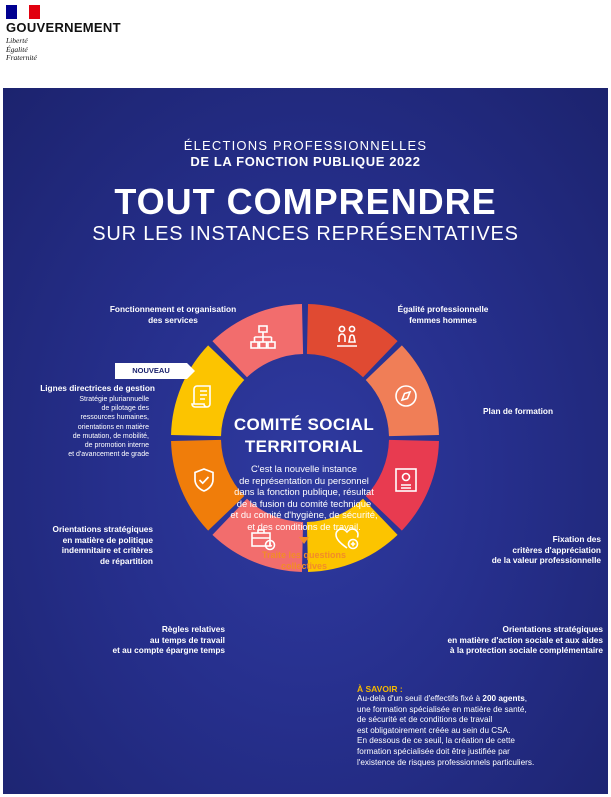 This screenshot has width=611, height=797. Describe the element at coordinates (63, 27) in the screenshot. I see `logo-title: GOUVERNEMENT` at that location.